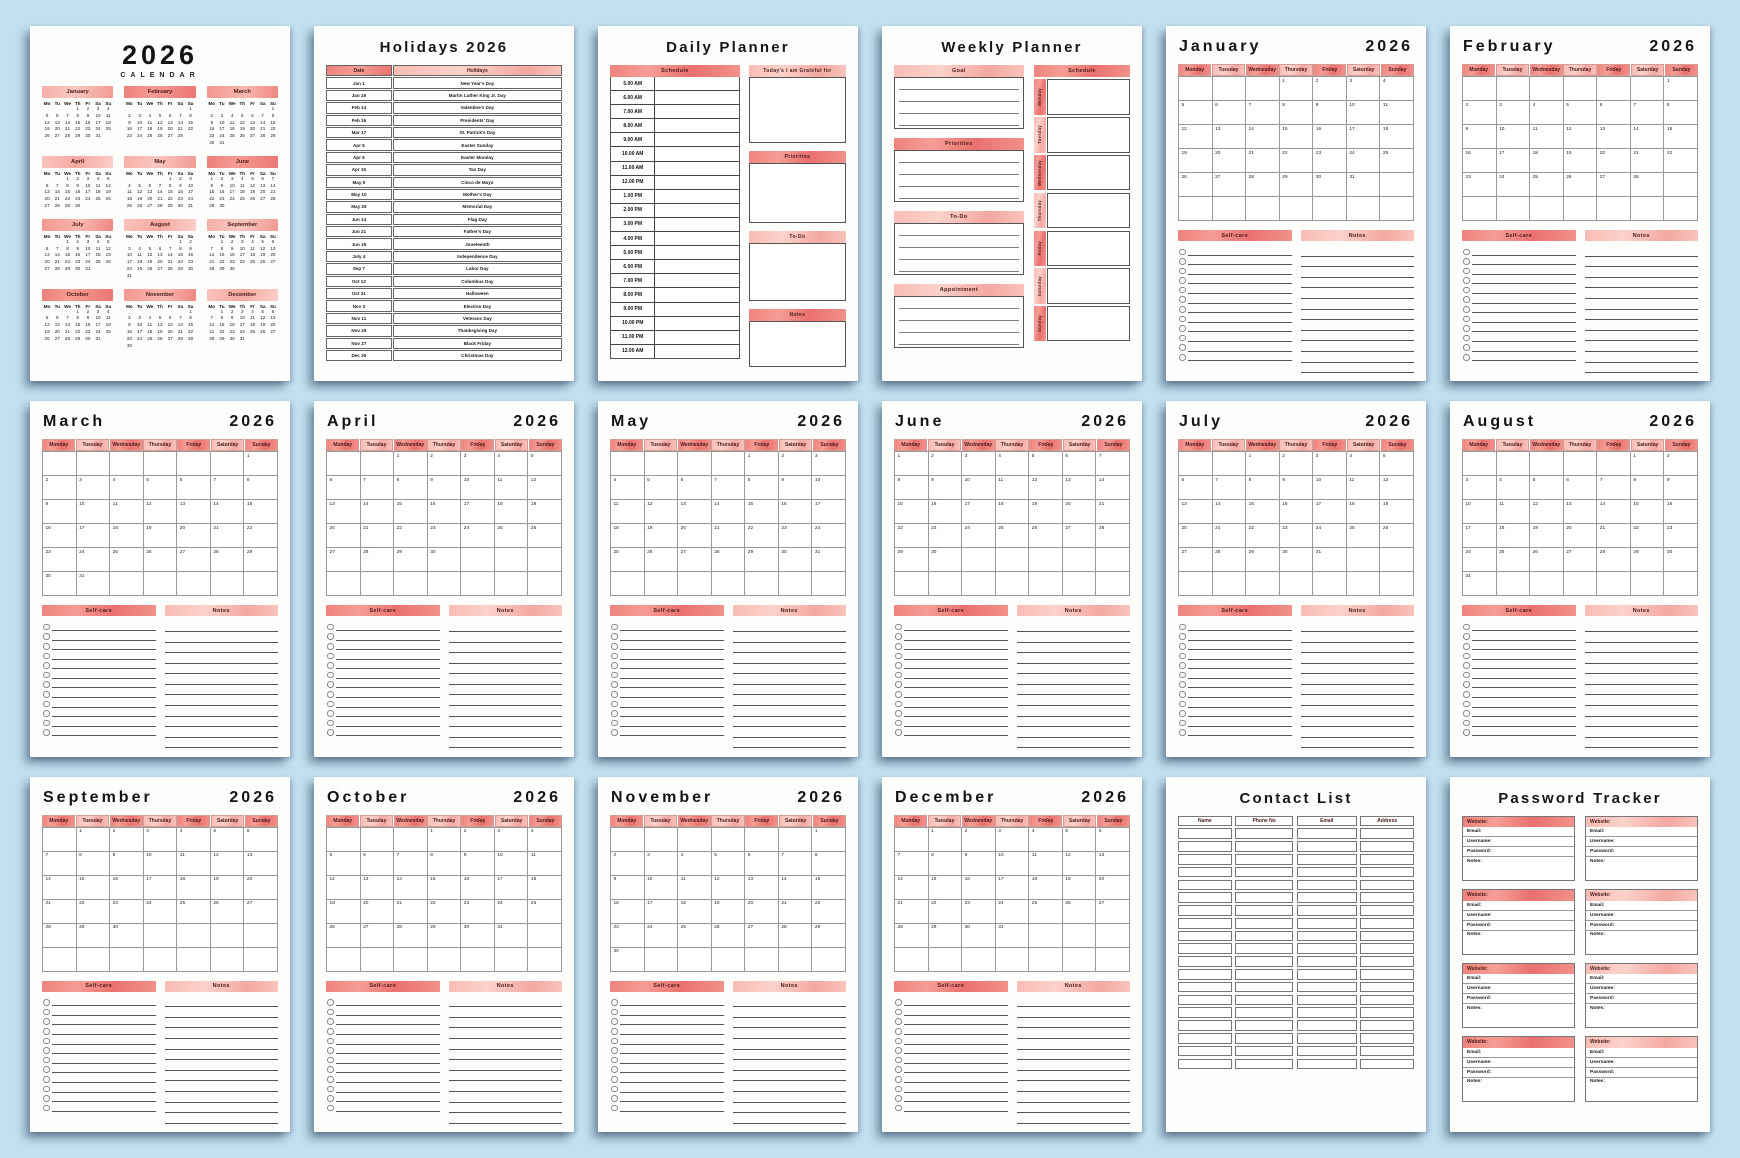 This screenshot has height=1158, width=1740. I want to click on mini-weekday-label: We, so click(232, 103).